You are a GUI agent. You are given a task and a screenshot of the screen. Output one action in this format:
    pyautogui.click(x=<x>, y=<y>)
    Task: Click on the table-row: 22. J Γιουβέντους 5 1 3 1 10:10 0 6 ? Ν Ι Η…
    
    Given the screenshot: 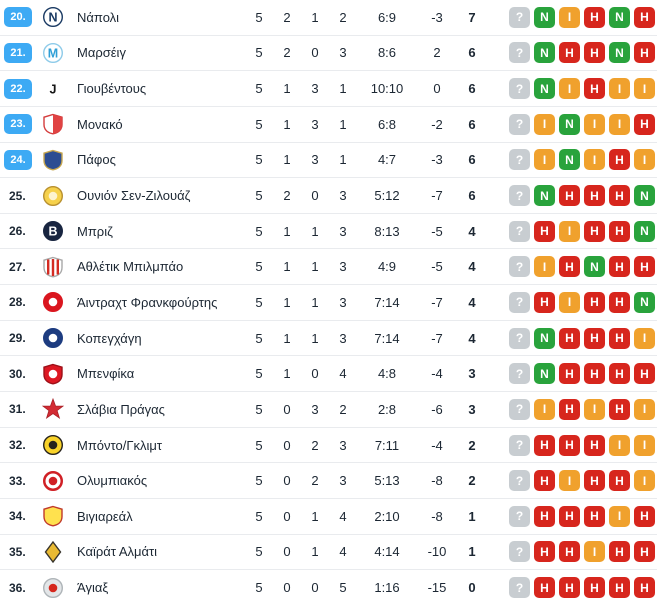 What is the action you would take?
    pyautogui.click(x=328, y=89)
    